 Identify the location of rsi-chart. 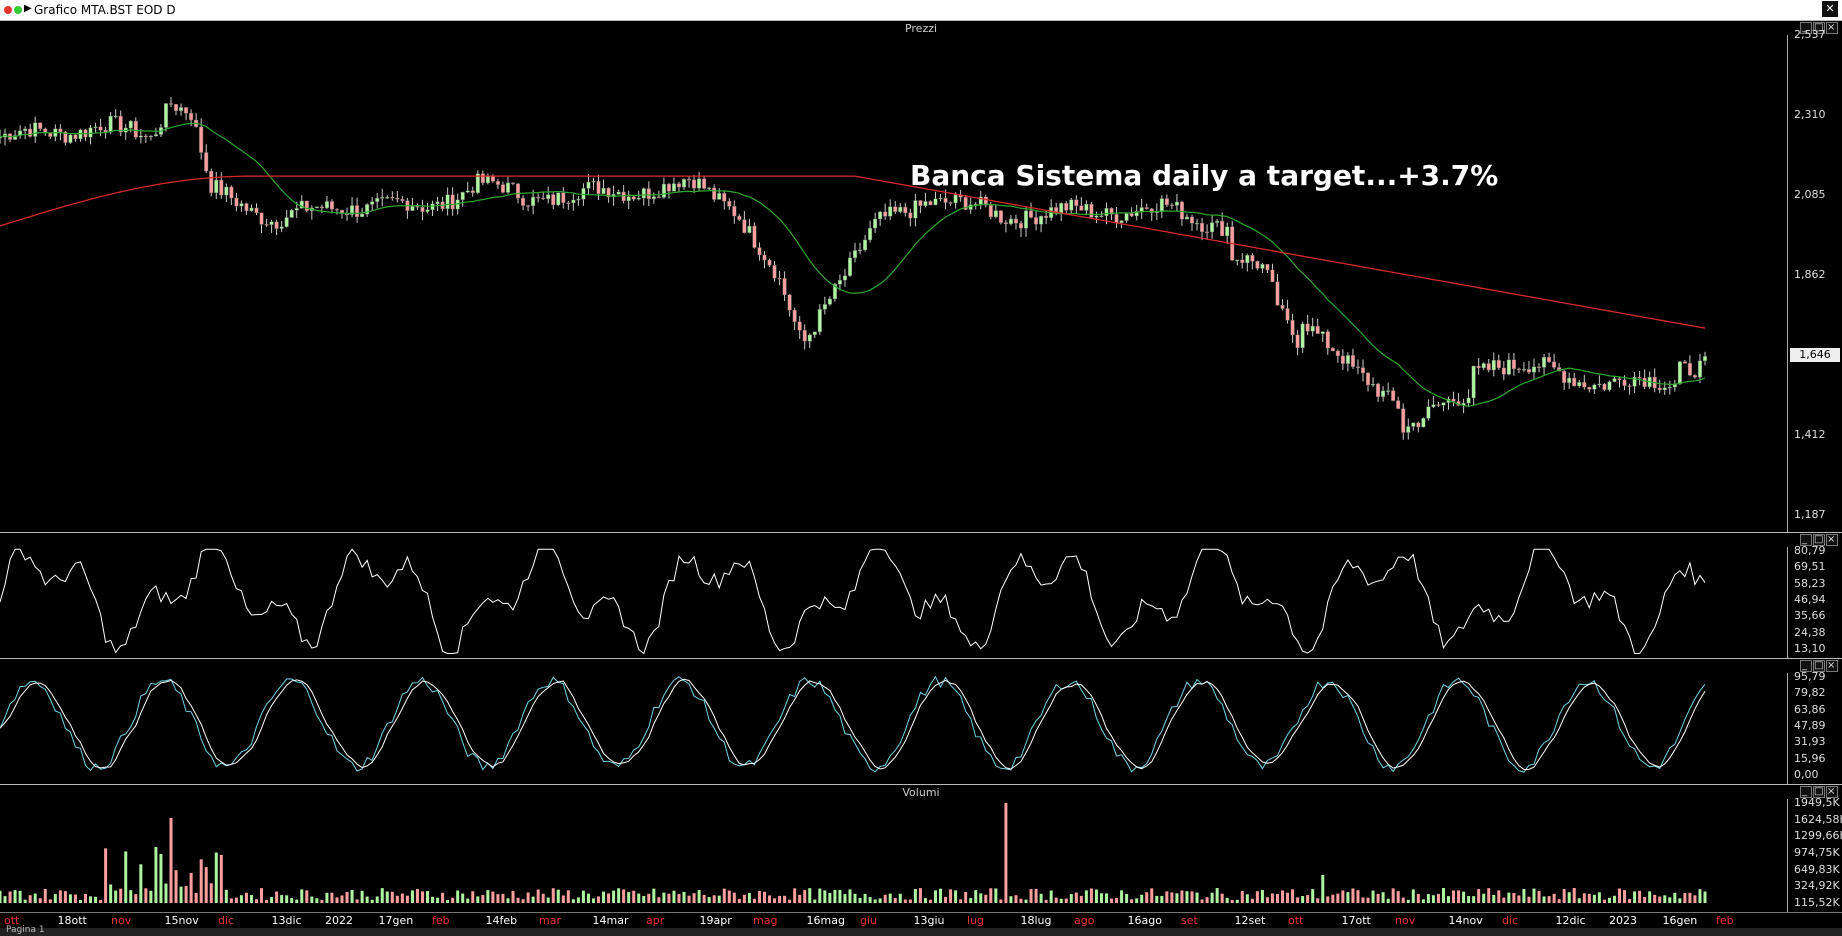
(893, 596).